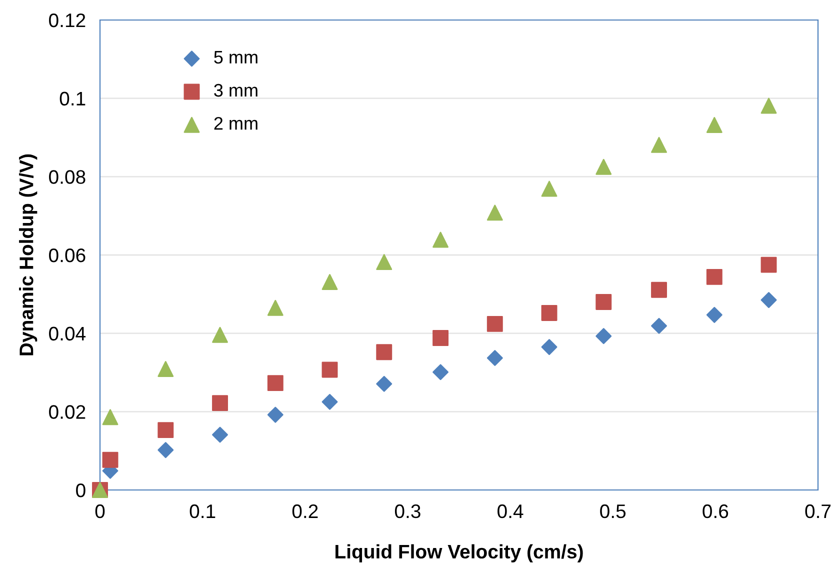 Image resolution: width=834 pixels, height=578 pixels. I want to click on y-tick-label: 0, so click(81, 490).